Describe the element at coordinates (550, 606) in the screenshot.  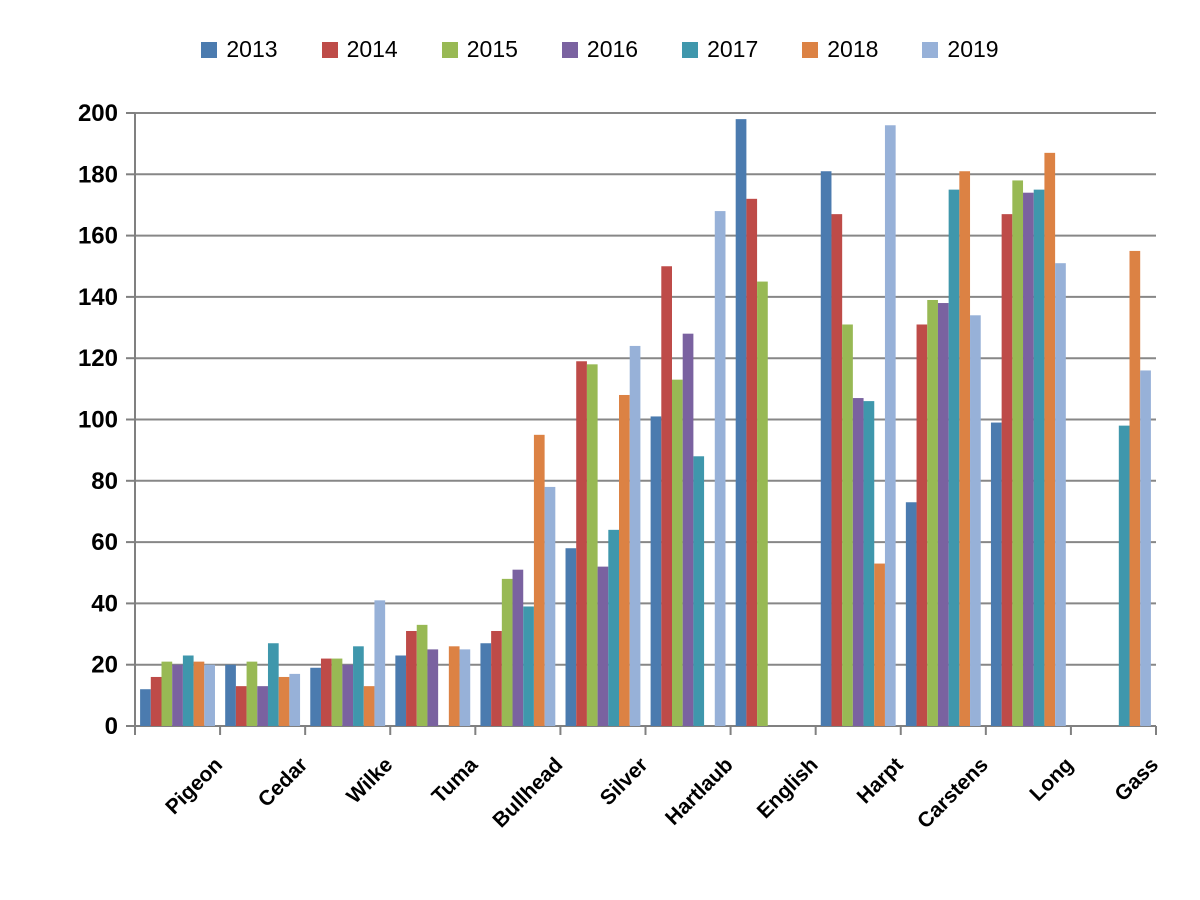
I see `bar-bullhead-2019` at that location.